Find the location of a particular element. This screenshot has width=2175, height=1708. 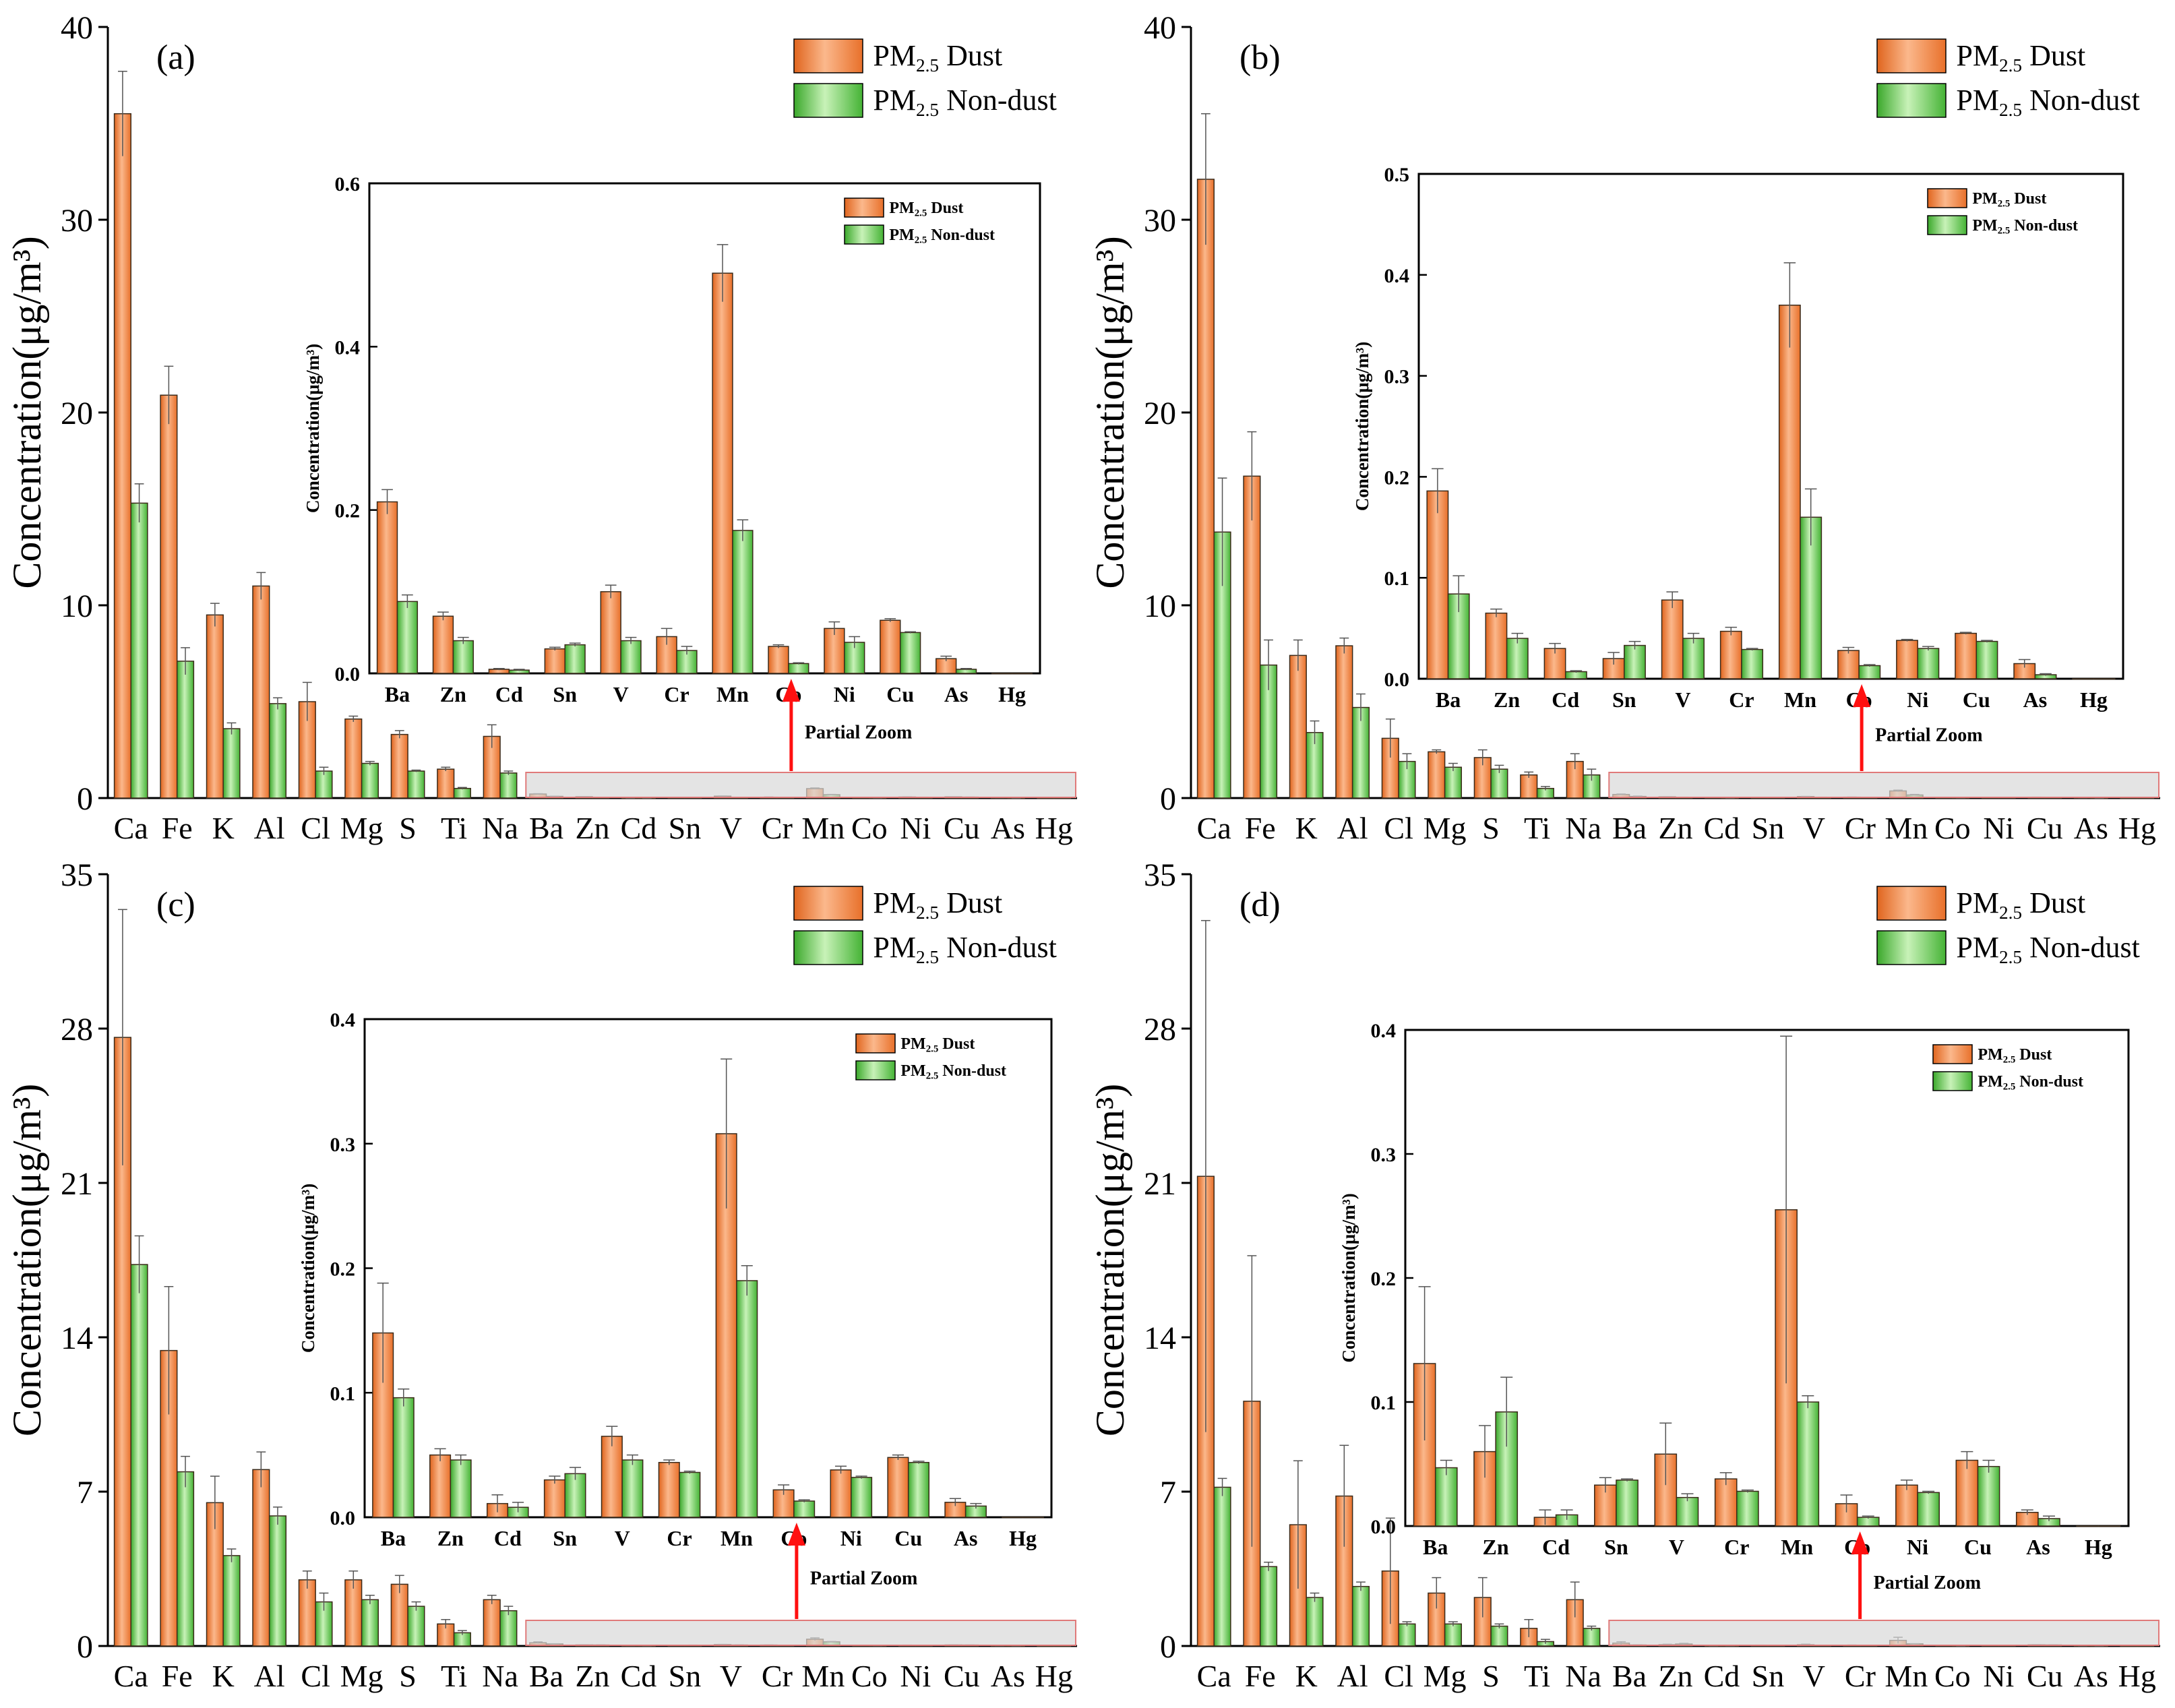

x-tick-label: Mg is located at coordinates (362, 1676).